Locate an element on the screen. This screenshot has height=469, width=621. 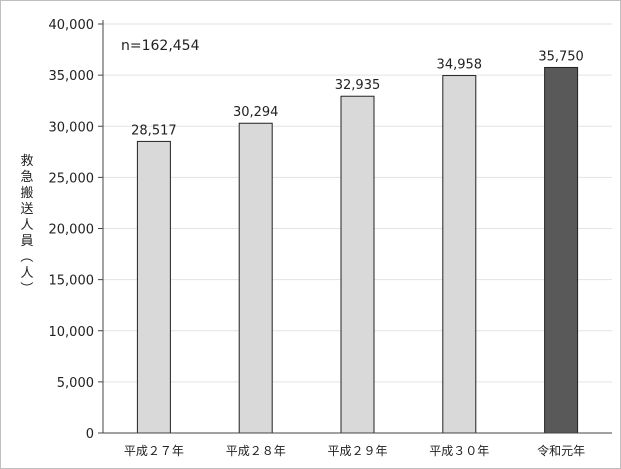
y-axis-label-char: 送 is located at coordinates (26, 209).